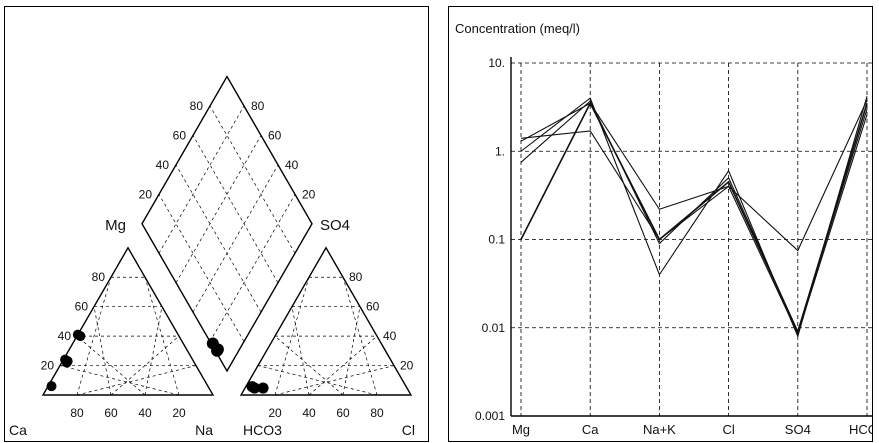  Describe the element at coordinates (262, 430) in the screenshot. I see `hco3-axis-label: HCO3` at that location.